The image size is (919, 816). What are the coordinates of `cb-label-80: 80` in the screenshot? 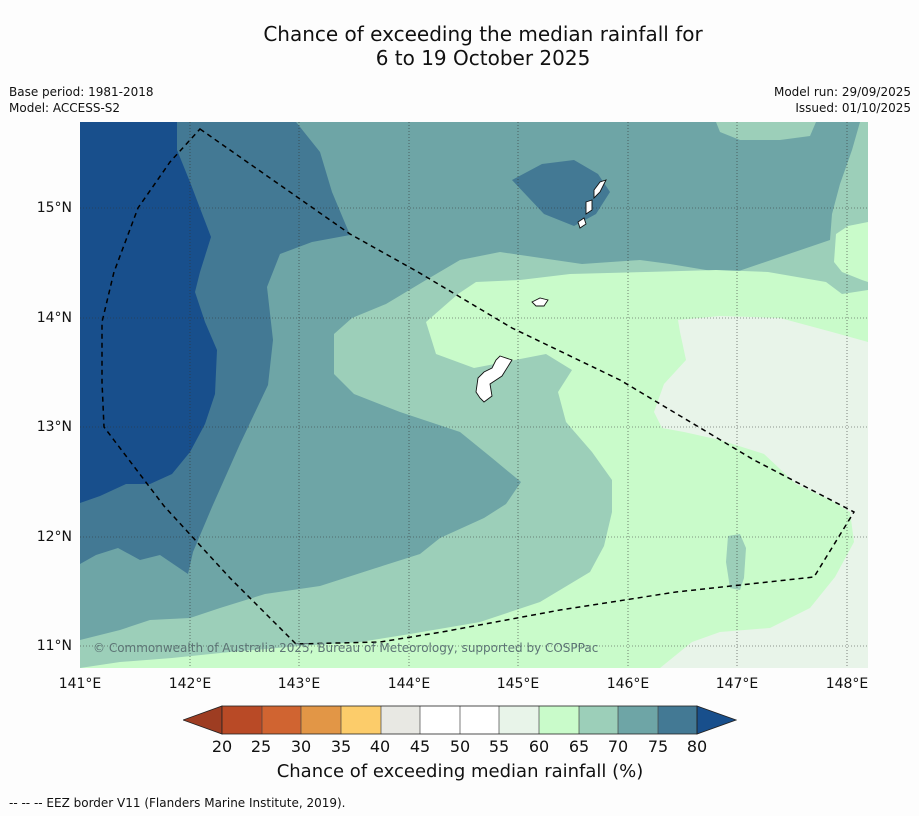 It's located at (697, 746).